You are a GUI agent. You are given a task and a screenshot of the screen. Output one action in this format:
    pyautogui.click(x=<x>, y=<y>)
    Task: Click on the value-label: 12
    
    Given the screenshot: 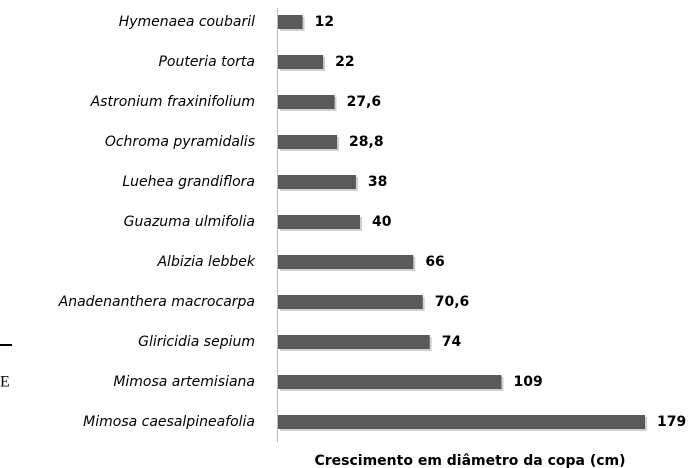 What is the action you would take?
    pyautogui.click(x=324, y=22)
    